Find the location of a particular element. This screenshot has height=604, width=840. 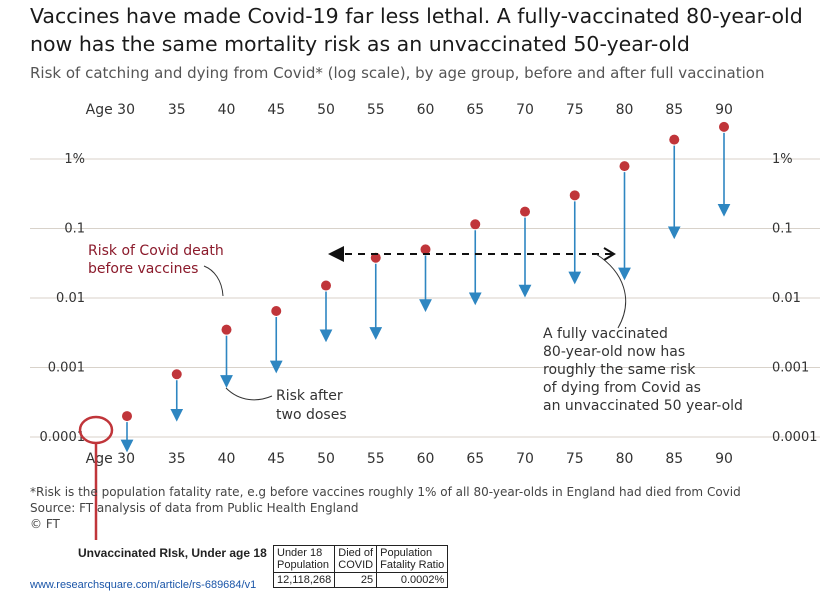

table-cell-population: 12,118,268 is located at coordinates (304, 580).